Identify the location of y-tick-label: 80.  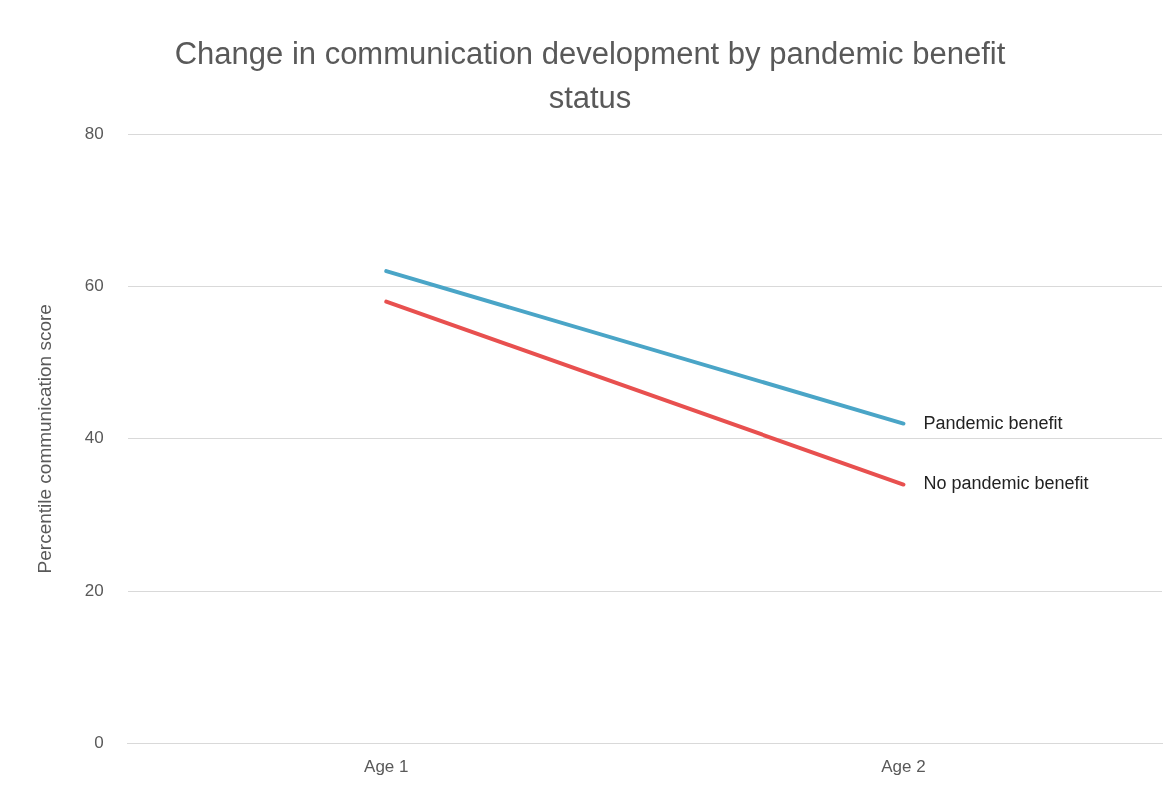
(94, 133).